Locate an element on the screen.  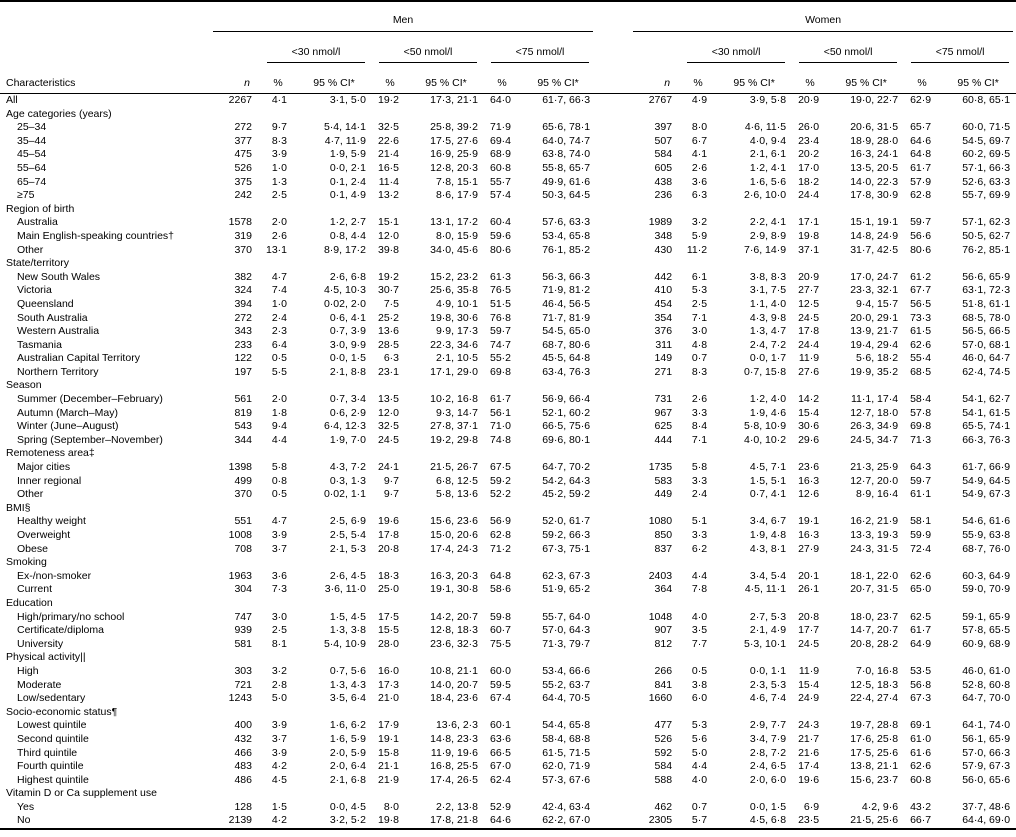
data-cell: 3·0 is located at coordinates (699, 331).